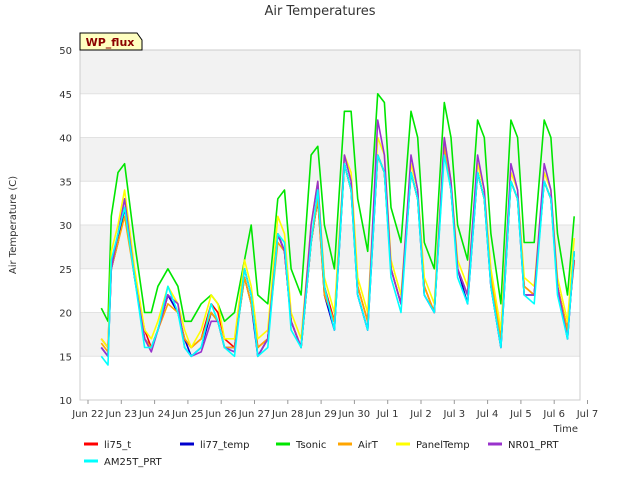 The width and height of the screenshot is (640, 480). I want to click on x-tick-label: Jun 28, so click(287, 414).